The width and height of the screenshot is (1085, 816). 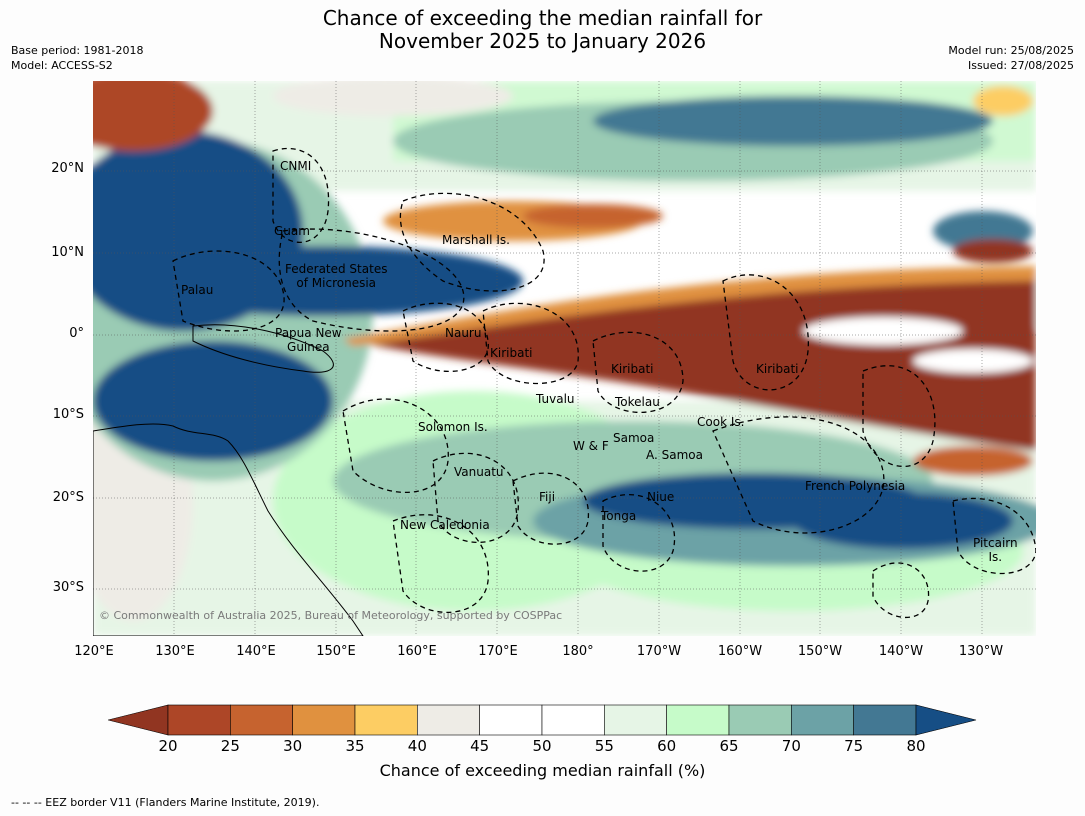 What do you see at coordinates (1011, 58) in the screenshot?
I see `meta-right: Model run: 25/08/2025 Issued: 27/08/2025` at bounding box center [1011, 58].